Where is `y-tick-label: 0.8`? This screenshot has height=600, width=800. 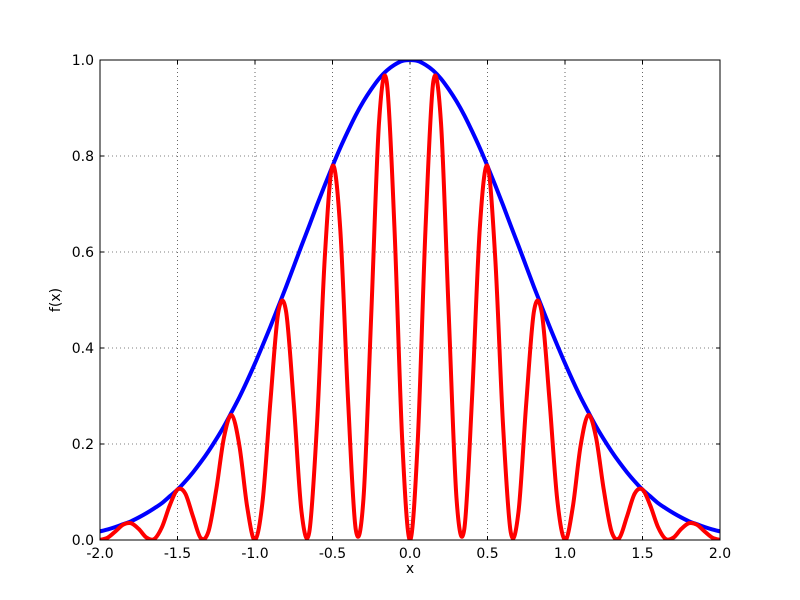 y-tick-label: 0.8 is located at coordinates (83, 157).